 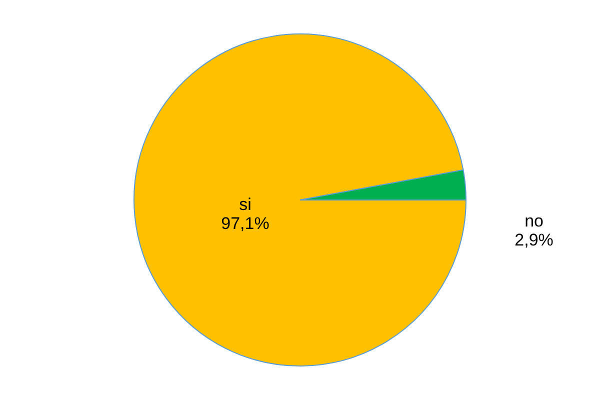 I want to click on slice-label: si, so click(x=245, y=204).